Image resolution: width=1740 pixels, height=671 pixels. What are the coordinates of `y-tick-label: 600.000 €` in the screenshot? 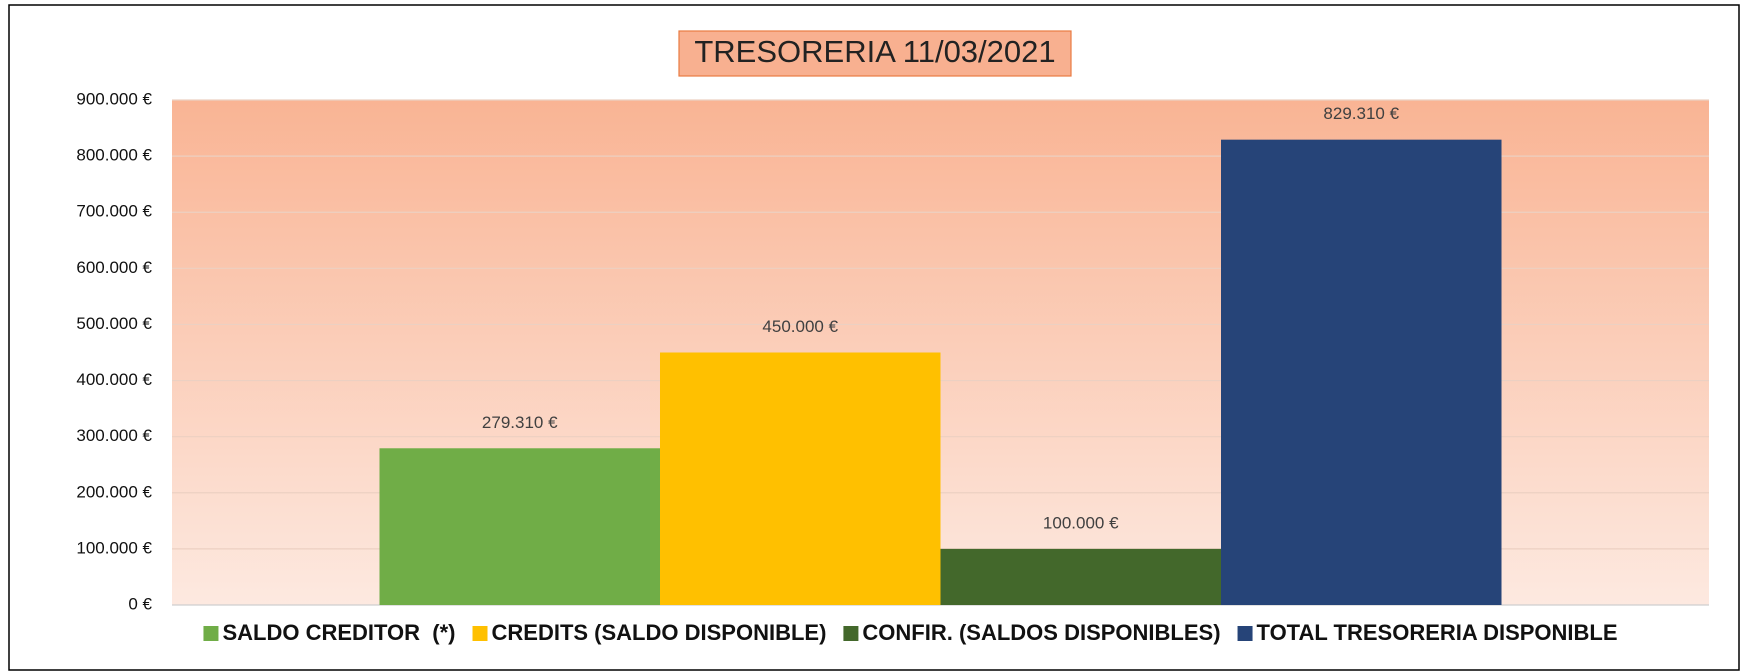 It's located at (114, 267).